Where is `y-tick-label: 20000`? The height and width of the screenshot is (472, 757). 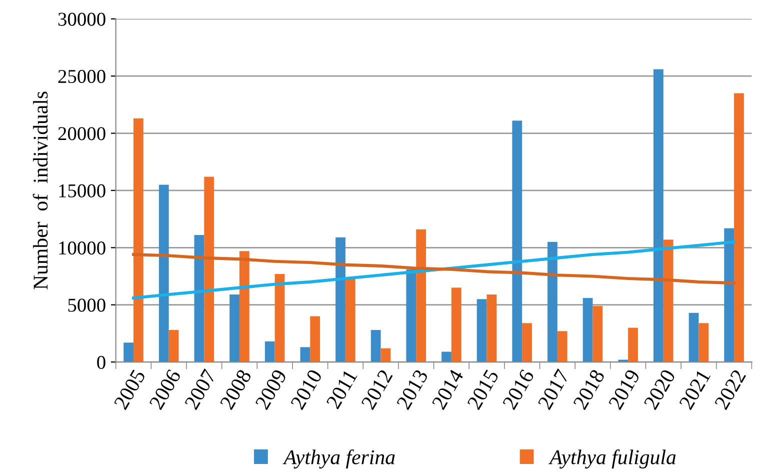 y-tick-label: 20000 is located at coordinates (82, 133).